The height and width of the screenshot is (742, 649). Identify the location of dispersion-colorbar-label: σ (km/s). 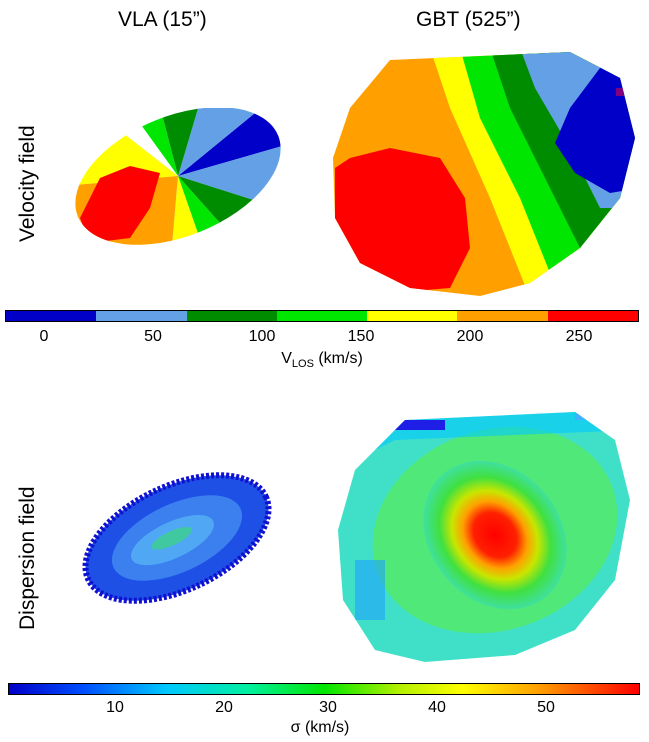
(320, 727).